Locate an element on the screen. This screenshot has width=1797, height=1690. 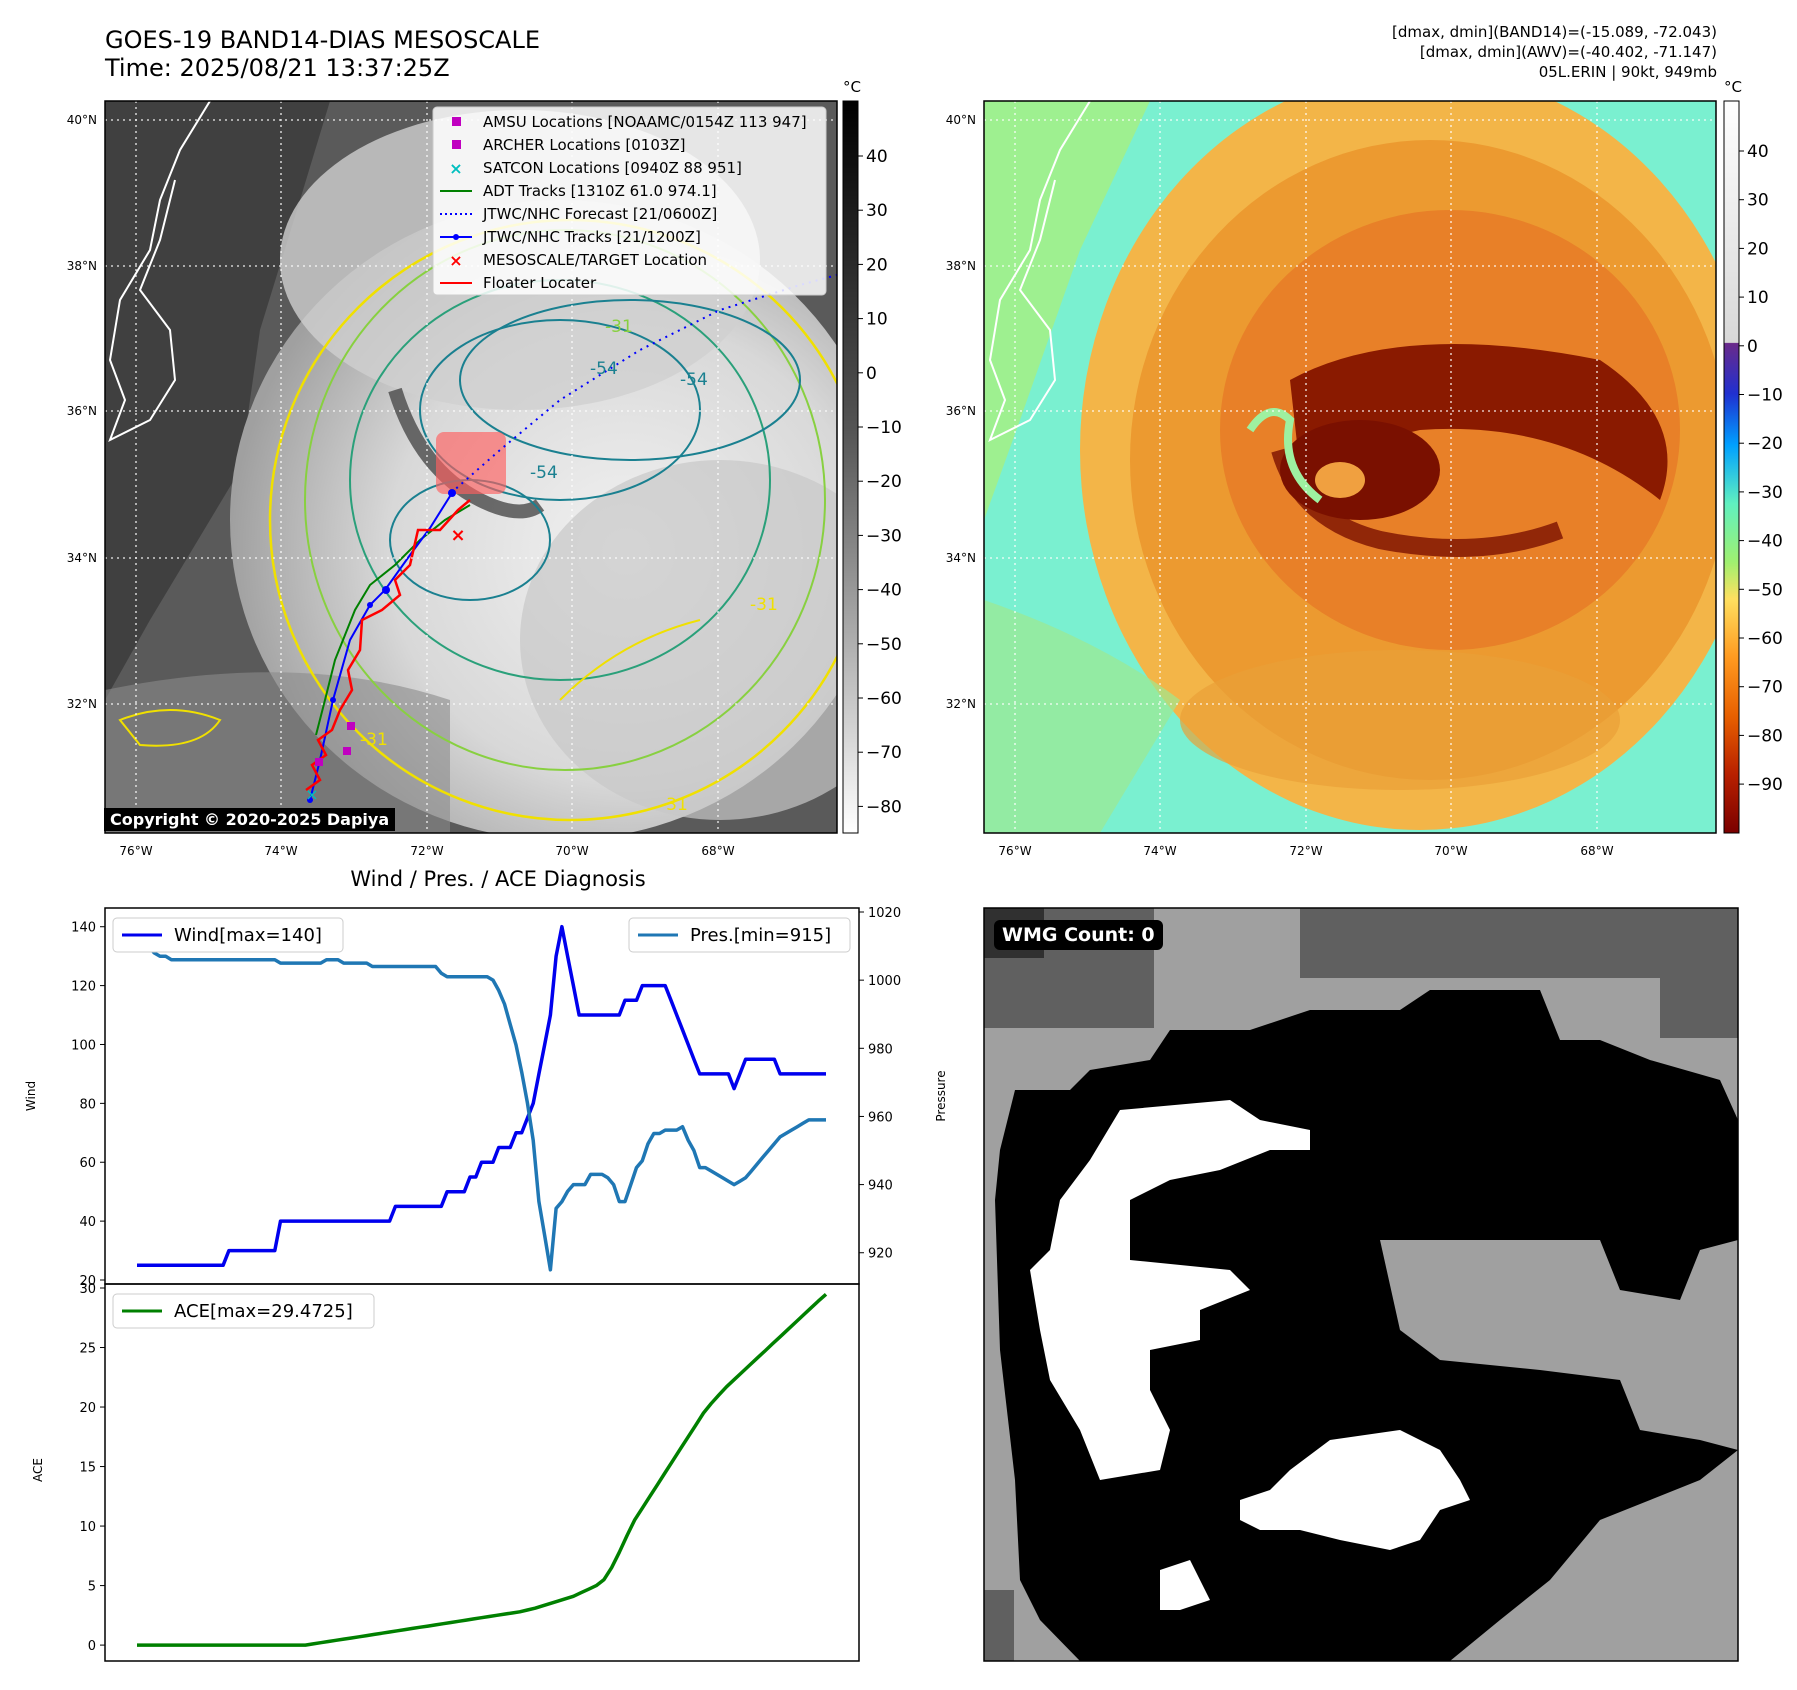
legend-entry: × SATCON Locations [0940Z 88 951] is located at coordinates (595, 168).